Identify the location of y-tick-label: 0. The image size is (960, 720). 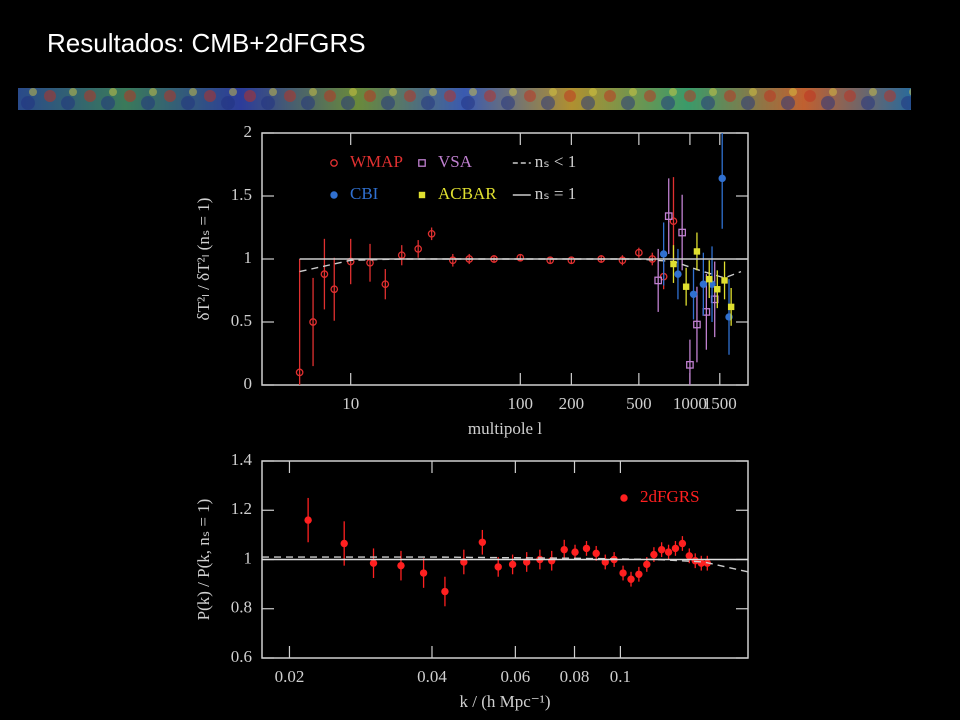
(248, 383).